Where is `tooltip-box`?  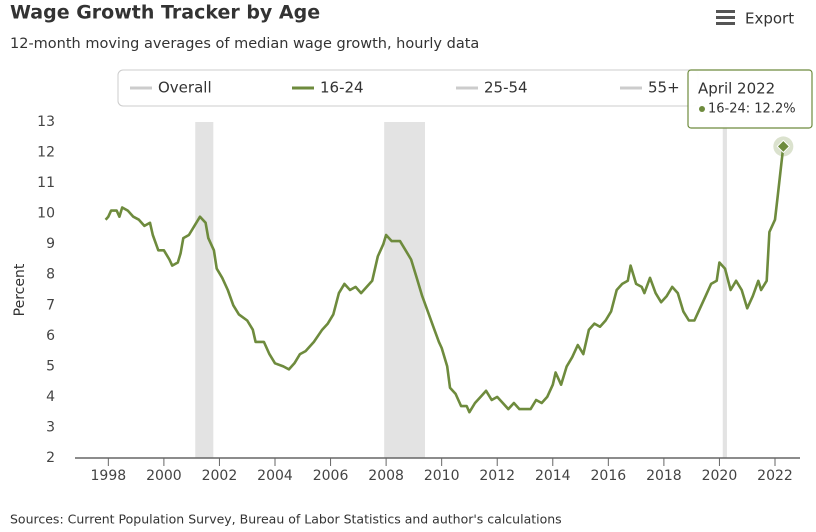
tooltip-box is located at coordinates (750, 99).